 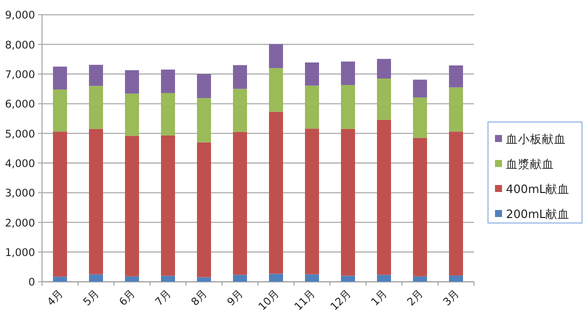 What do you see at coordinates (530, 164) in the screenshot?
I see `legend-label: 血漿献血` at bounding box center [530, 164].